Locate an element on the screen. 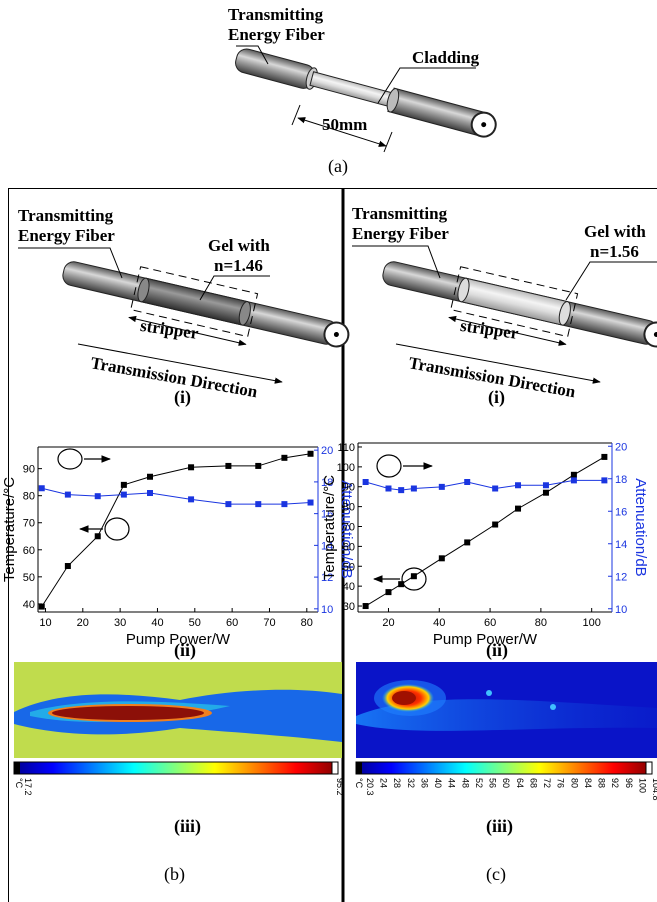 The height and width of the screenshot is (902, 657). x-tick-label: 70 is located at coordinates (269, 623).